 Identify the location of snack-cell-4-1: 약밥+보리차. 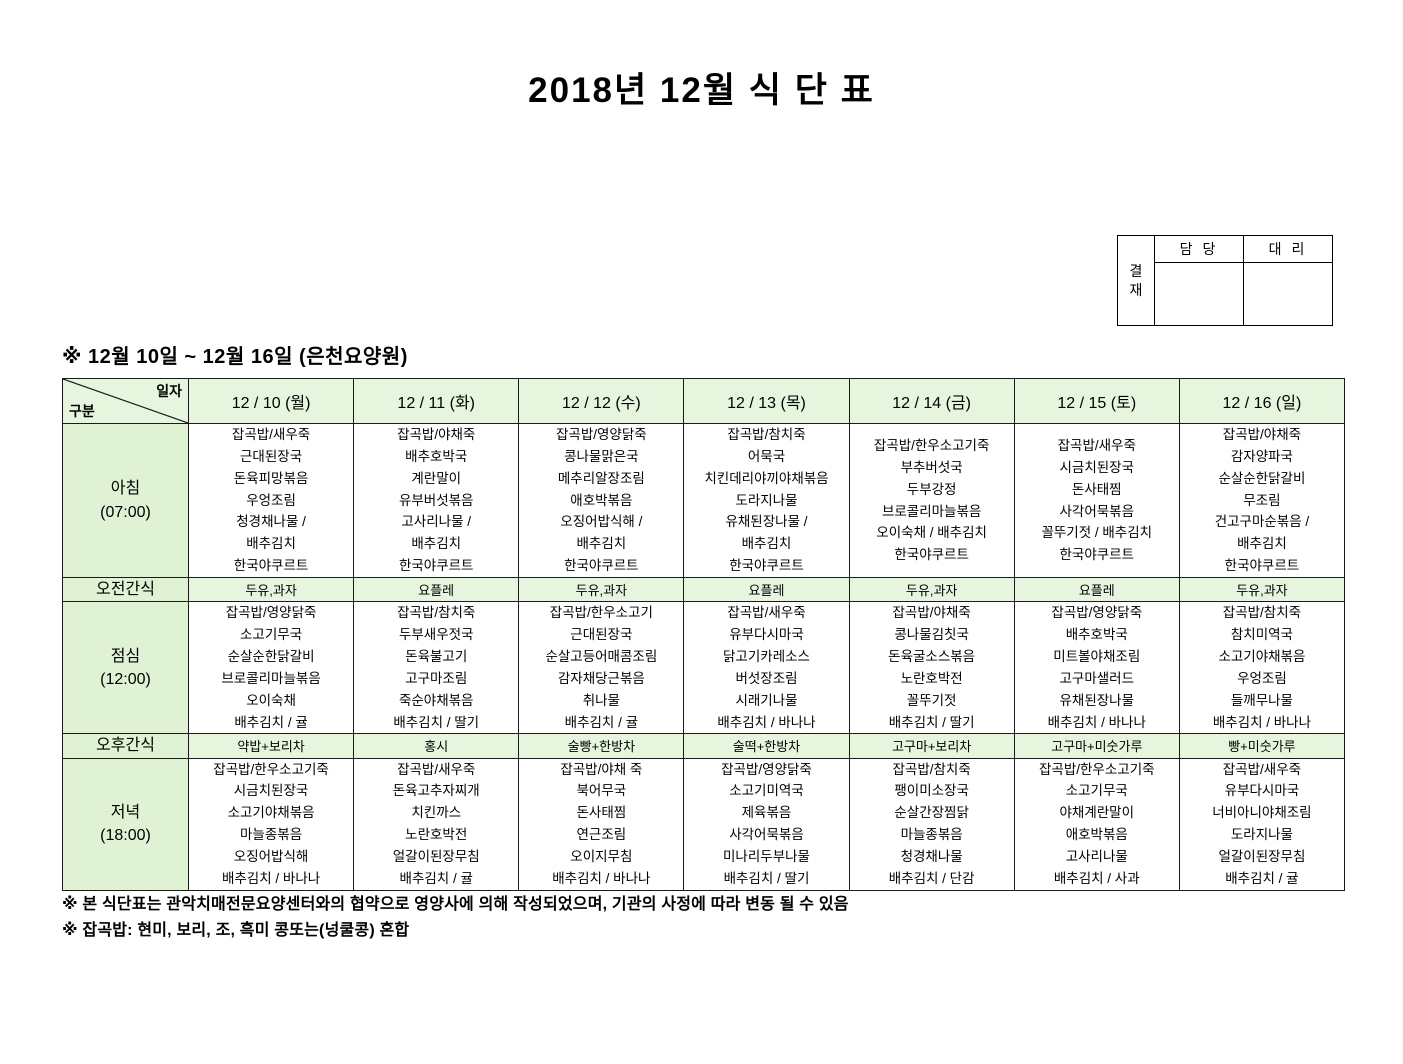
(271, 746).